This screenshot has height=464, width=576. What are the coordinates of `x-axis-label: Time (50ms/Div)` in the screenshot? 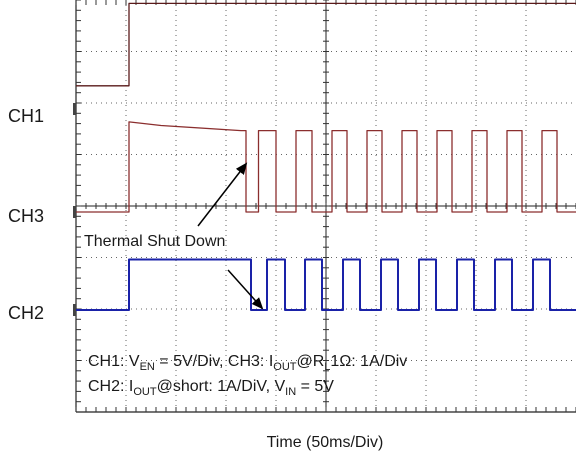 It's located at (325, 442).